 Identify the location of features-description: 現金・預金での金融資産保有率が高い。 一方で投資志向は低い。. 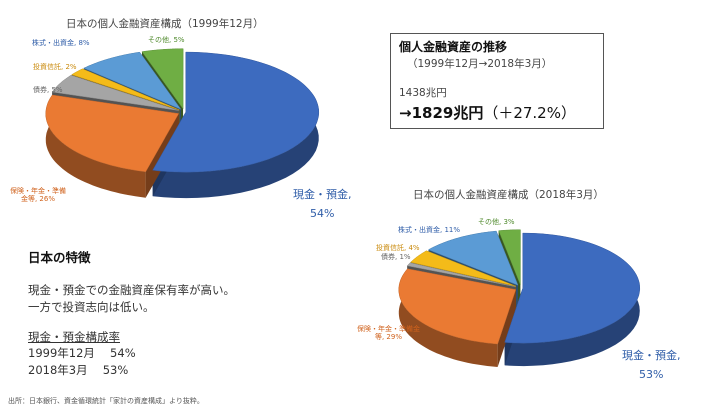
(188, 298).